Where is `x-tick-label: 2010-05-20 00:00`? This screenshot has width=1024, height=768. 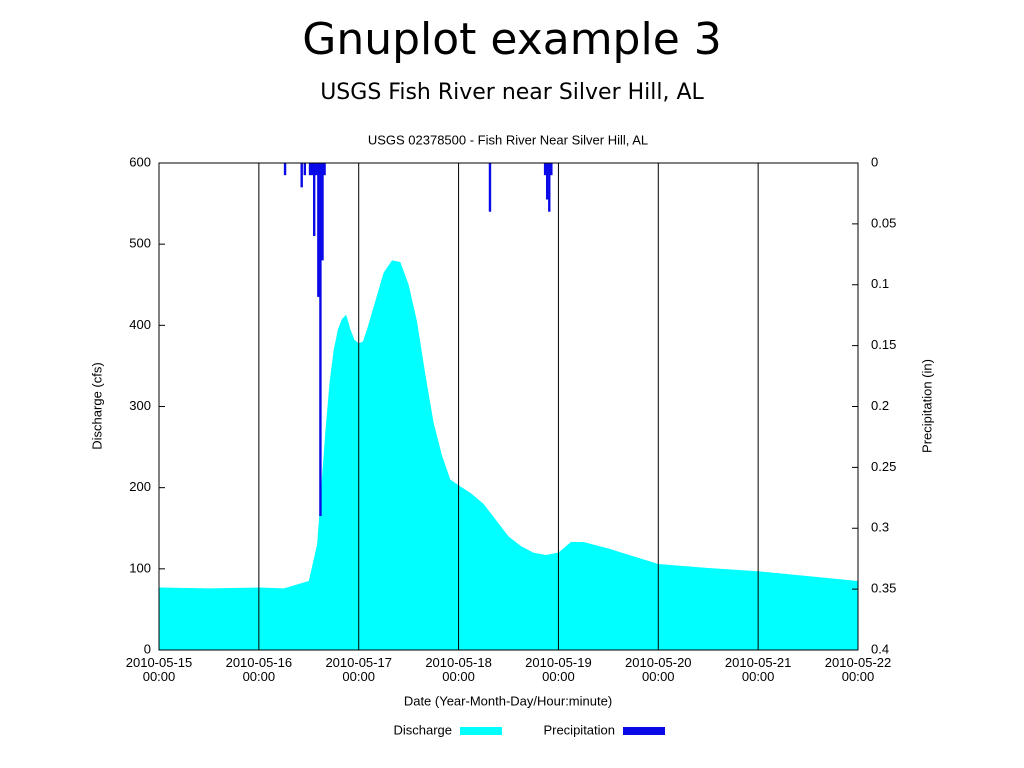
x-tick-label: 2010-05-20 00:00 is located at coordinates (658, 669).